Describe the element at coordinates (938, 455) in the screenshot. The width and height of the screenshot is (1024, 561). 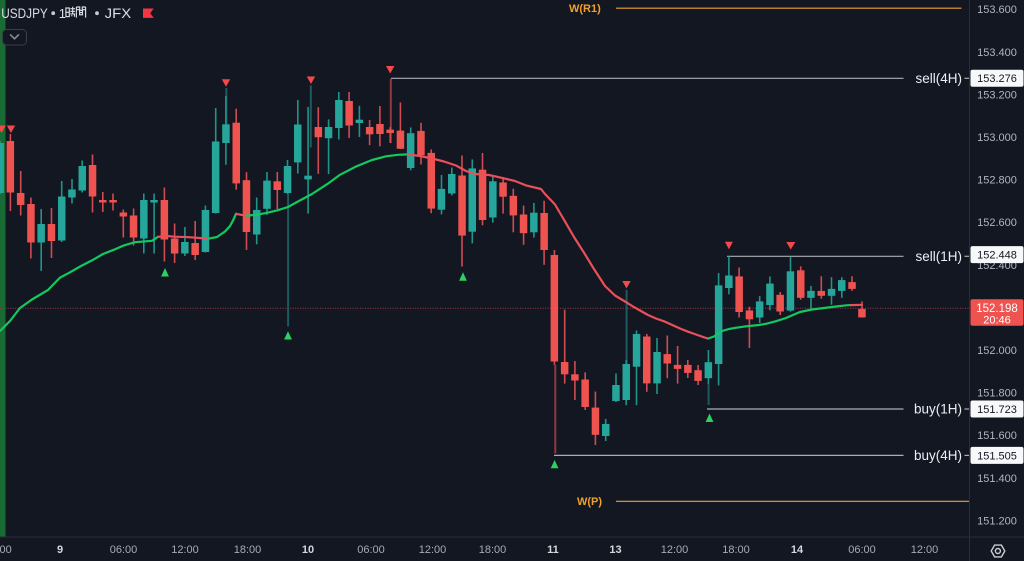
I see `svg-text: buy(4H)` at that location.